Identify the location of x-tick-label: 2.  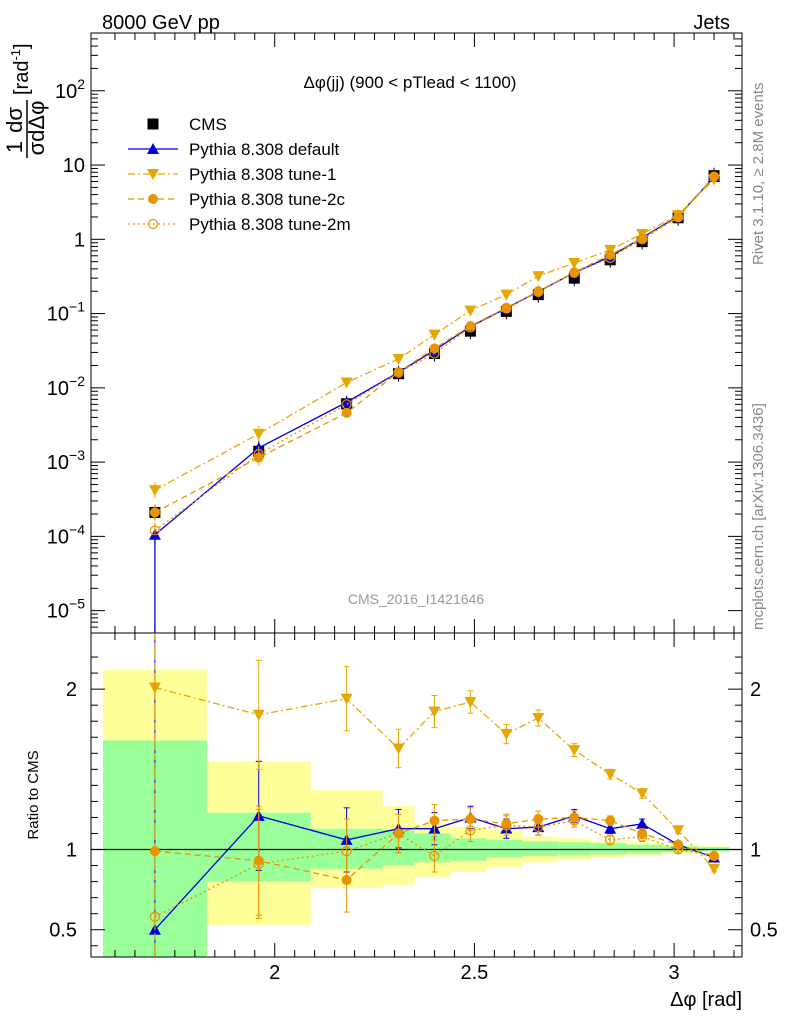
(274, 973).